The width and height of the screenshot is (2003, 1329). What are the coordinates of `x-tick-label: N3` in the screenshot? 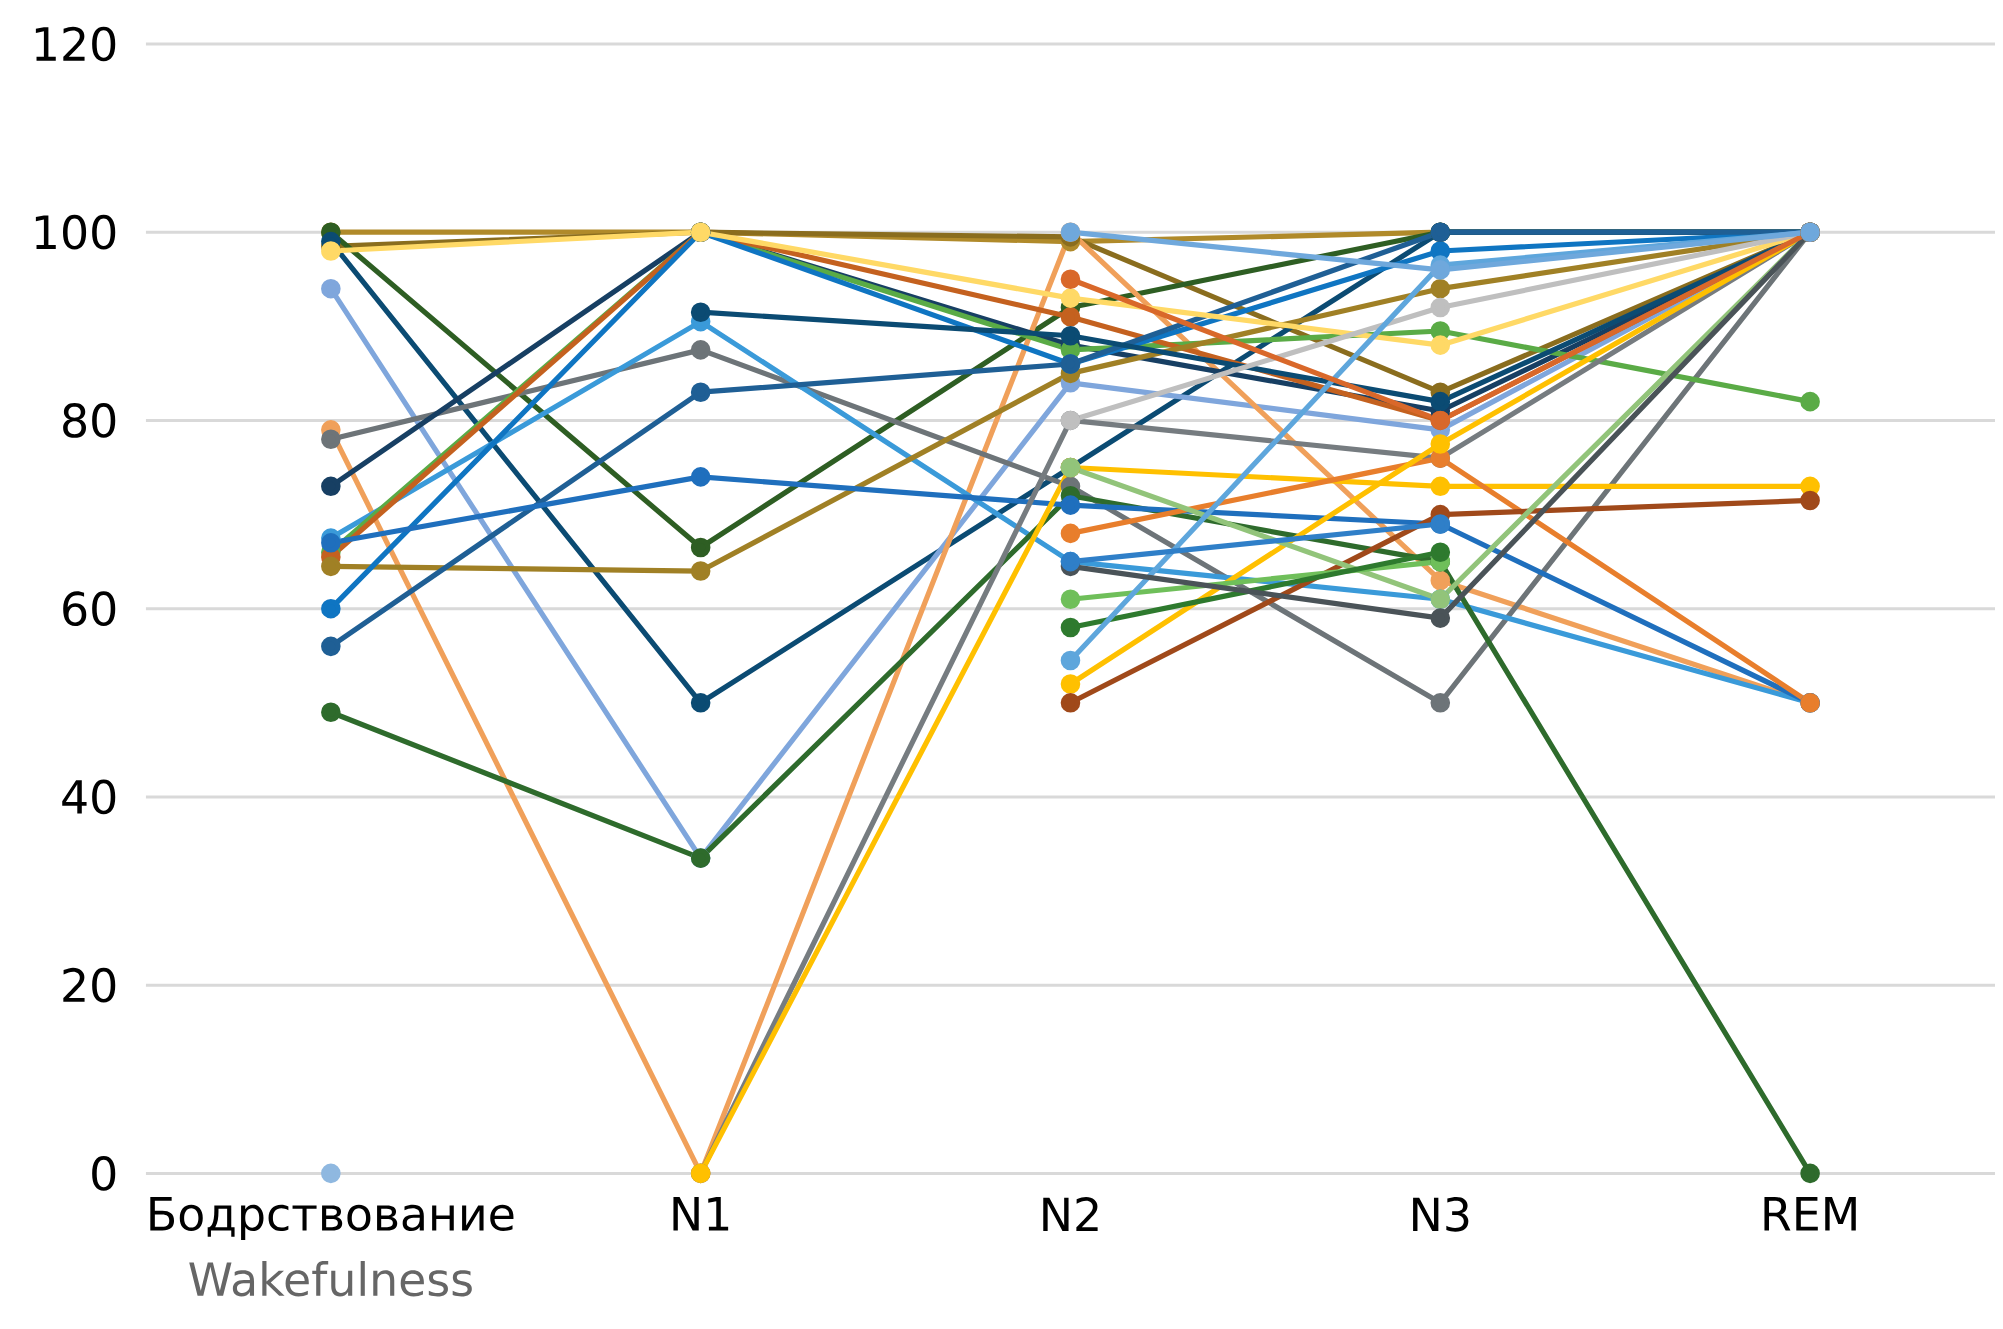 It's located at (1441, 1214).